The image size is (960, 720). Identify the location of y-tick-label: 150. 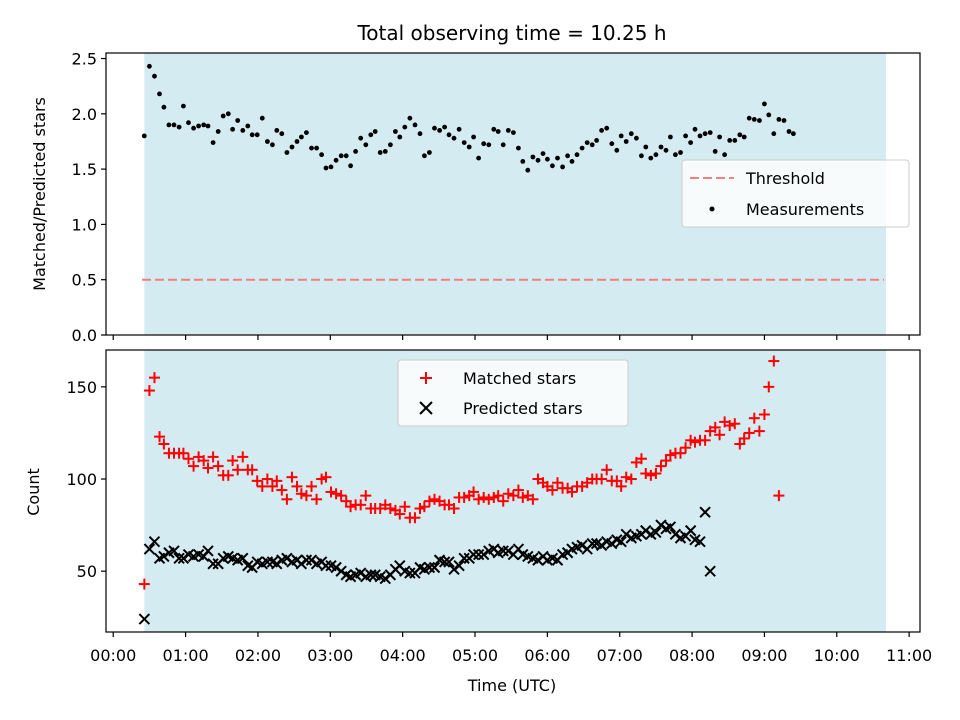
(81, 387).